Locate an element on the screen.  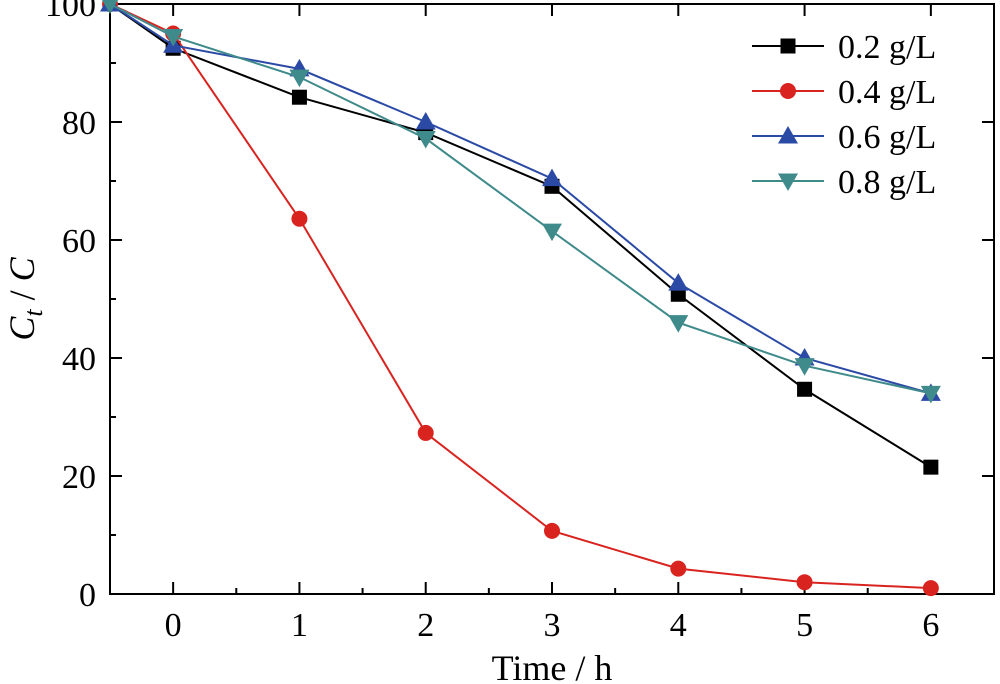
legend-label: 0.6 g/L is located at coordinates (887, 137).